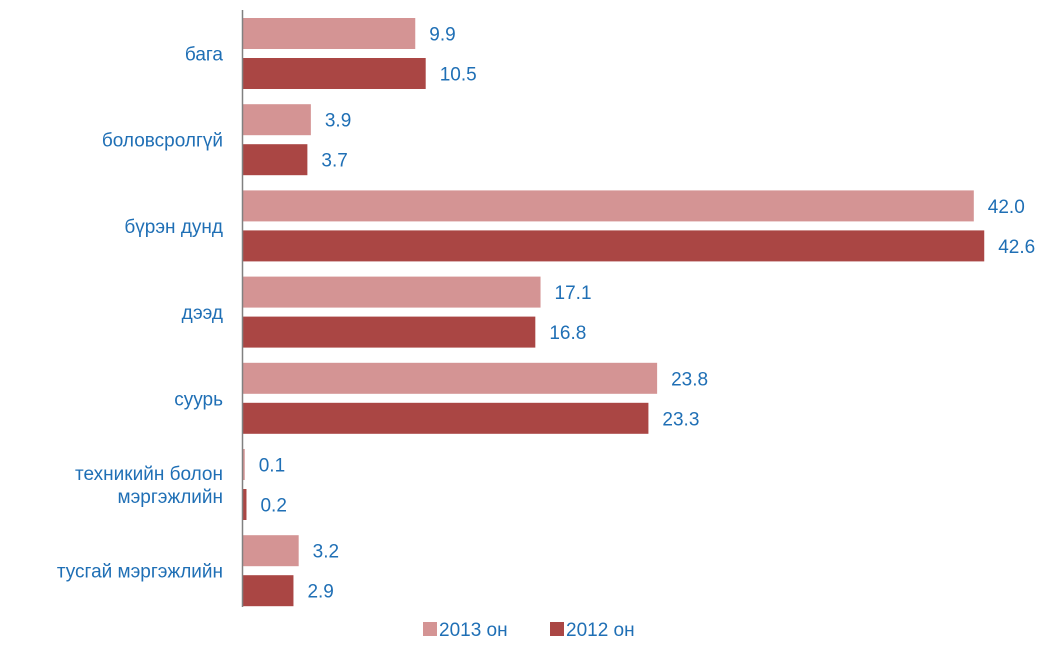  What do you see at coordinates (680, 419) in the screenshot?
I see `data-label-series2-4: 23.3` at bounding box center [680, 419].